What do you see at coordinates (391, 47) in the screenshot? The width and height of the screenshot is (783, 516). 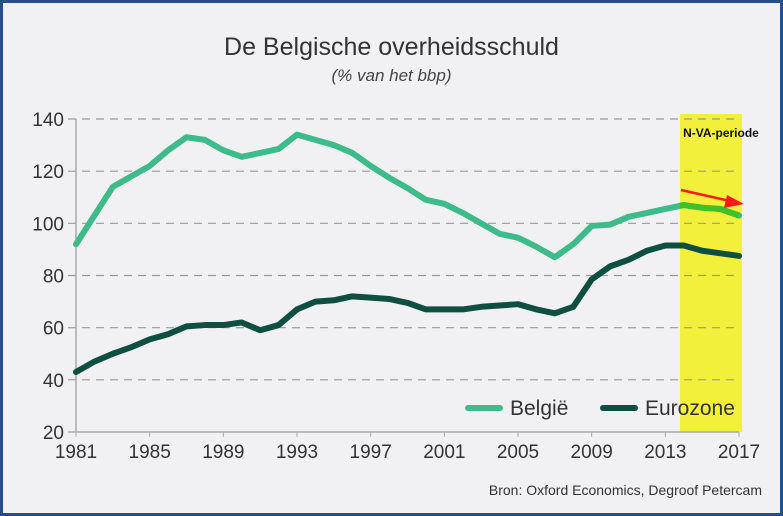 I see `chart-title: De Belgische overheidsschuld` at bounding box center [391, 47].